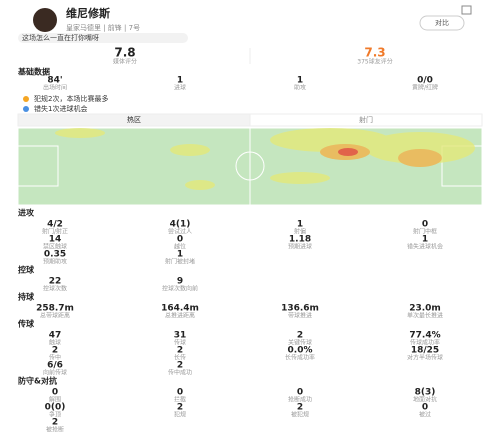 The image size is (500, 440). What do you see at coordinates (300, 351) in the screenshot?
I see `stat-value: 0.0%` at bounding box center [300, 351].